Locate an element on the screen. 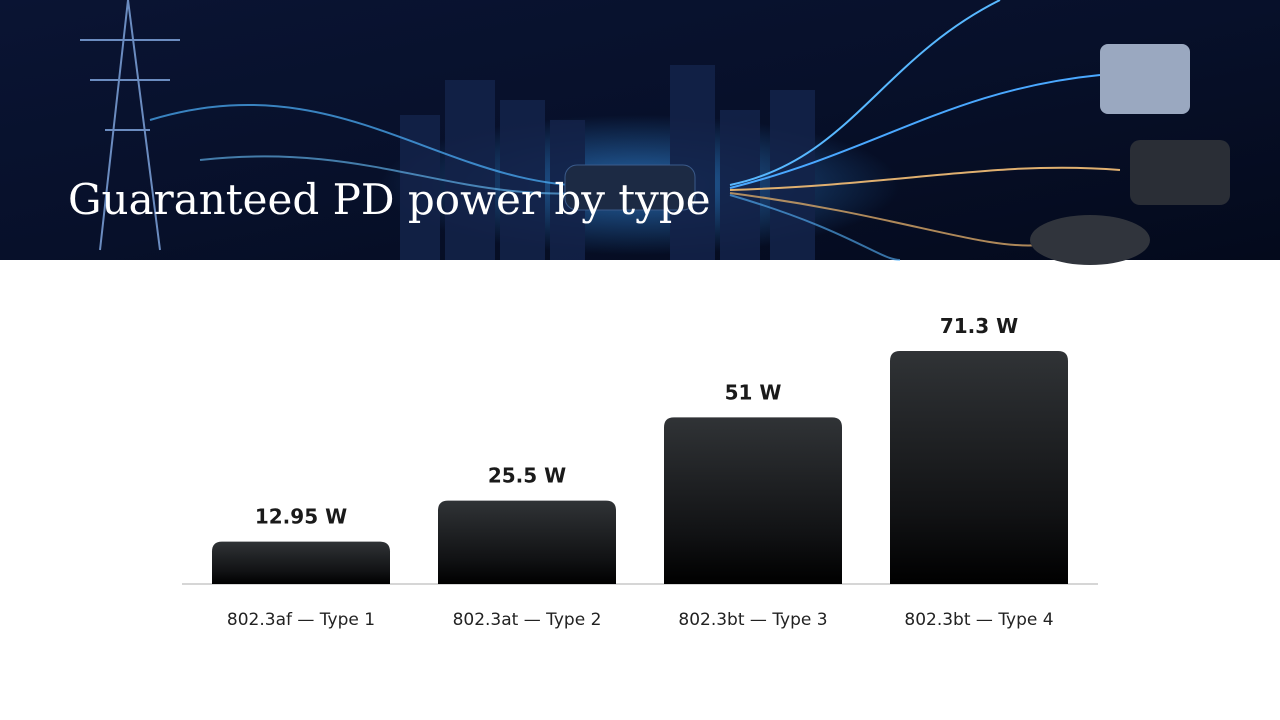 This screenshot has width=1280, height=720. x-tick-label: 802.3bt — Type 3 is located at coordinates (752, 620).